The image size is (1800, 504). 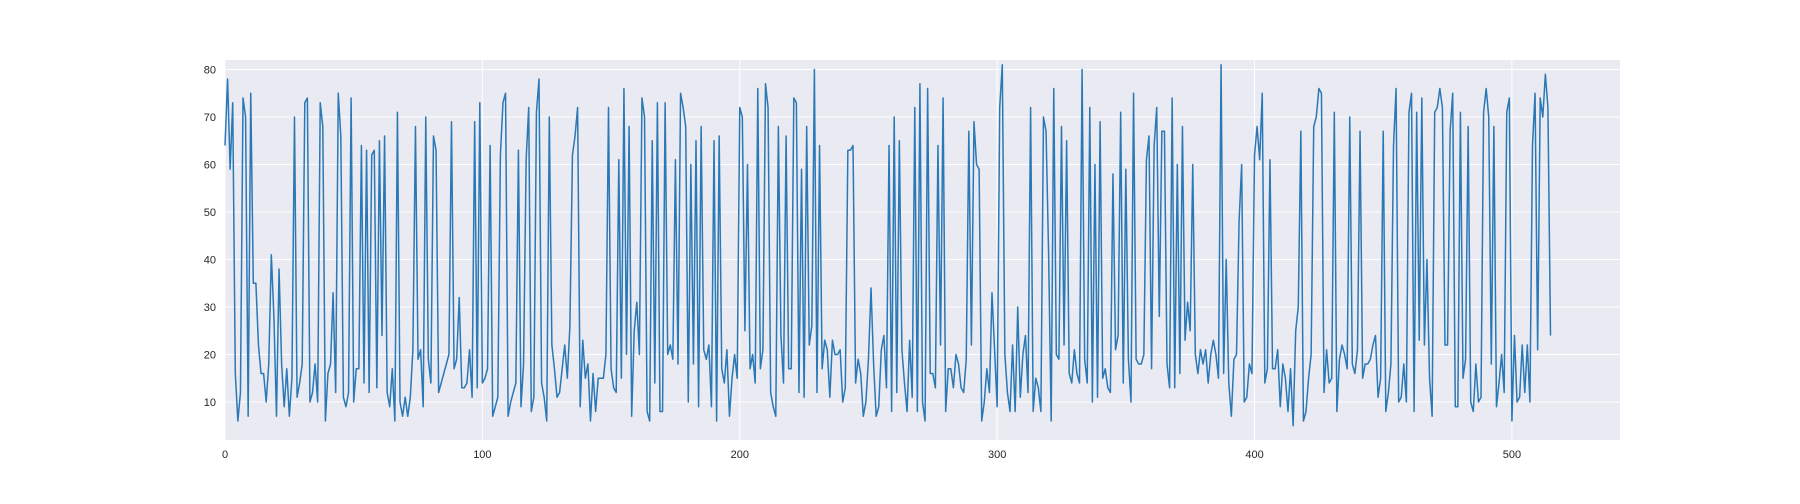 I want to click on y-tick-label: 60, so click(x=210, y=166).